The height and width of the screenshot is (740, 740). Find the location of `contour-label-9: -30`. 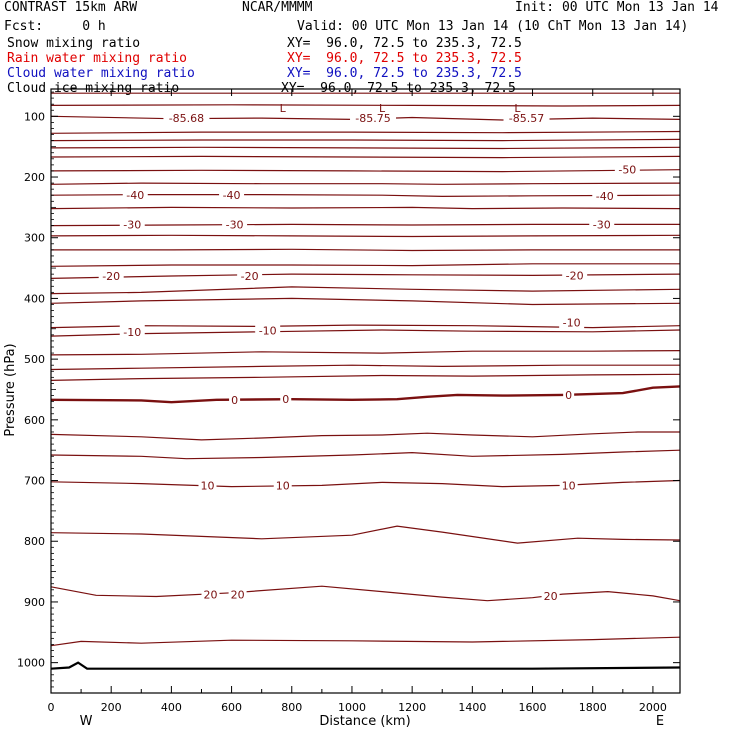

contour-label-9: -30 is located at coordinates (602, 224).